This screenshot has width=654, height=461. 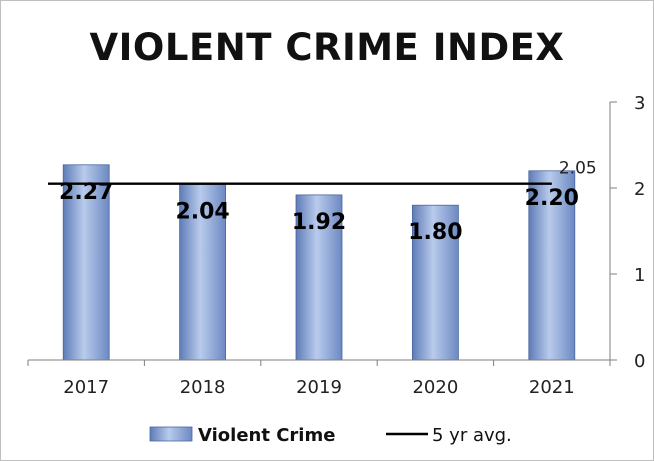 I want to click on chart-title: VIOLENT CRIME INDEX, so click(x=327, y=47).